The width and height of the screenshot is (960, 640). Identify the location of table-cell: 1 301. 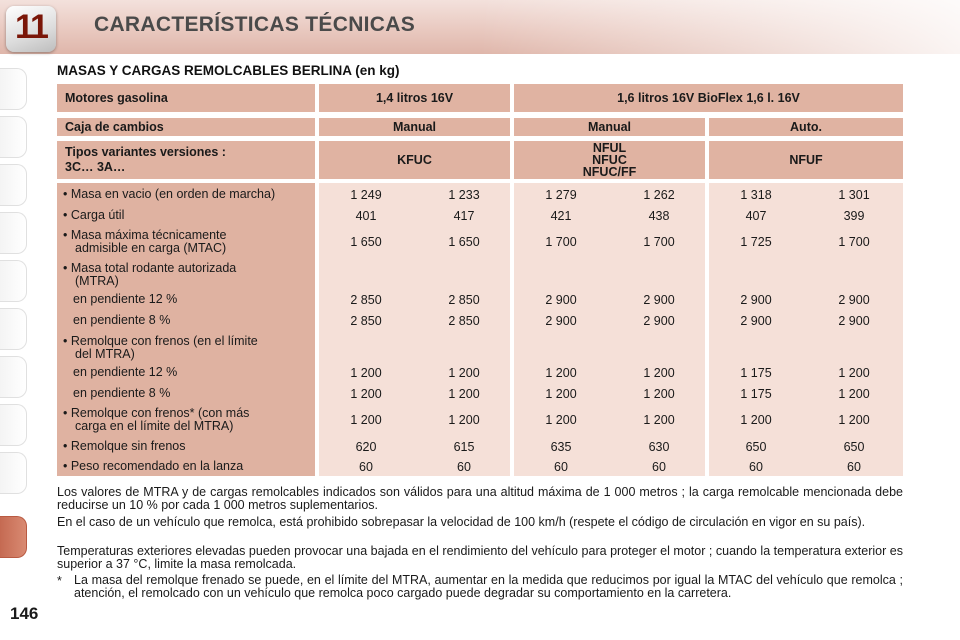
(854, 195).